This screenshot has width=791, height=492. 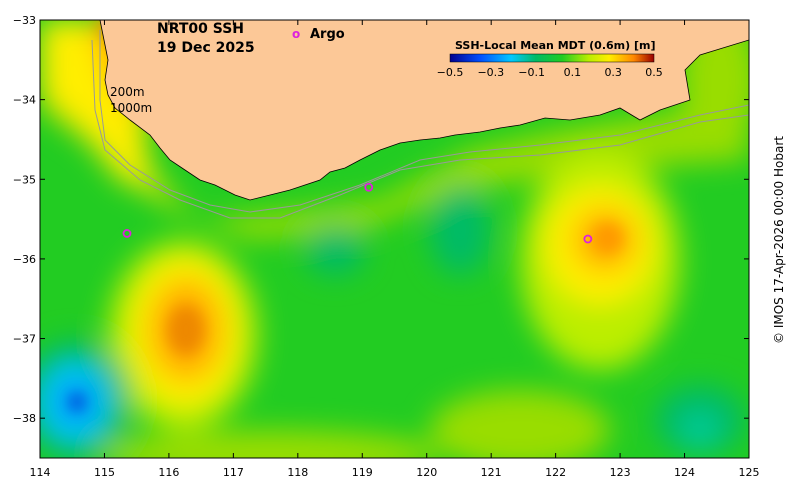 What do you see at coordinates (749, 472) in the screenshot?
I see `lon-tick-label: 125` at bounding box center [749, 472].